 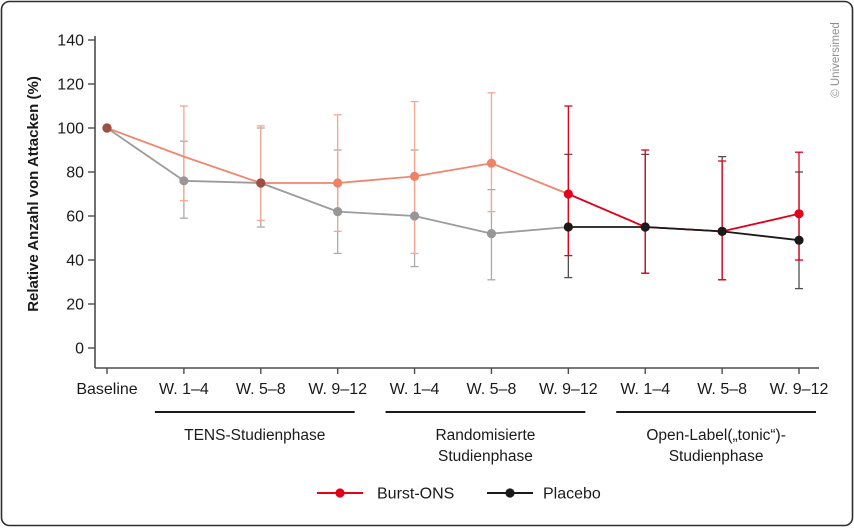 What do you see at coordinates (70, 85) in the screenshot?
I see `y-tick-label: 120` at bounding box center [70, 85].